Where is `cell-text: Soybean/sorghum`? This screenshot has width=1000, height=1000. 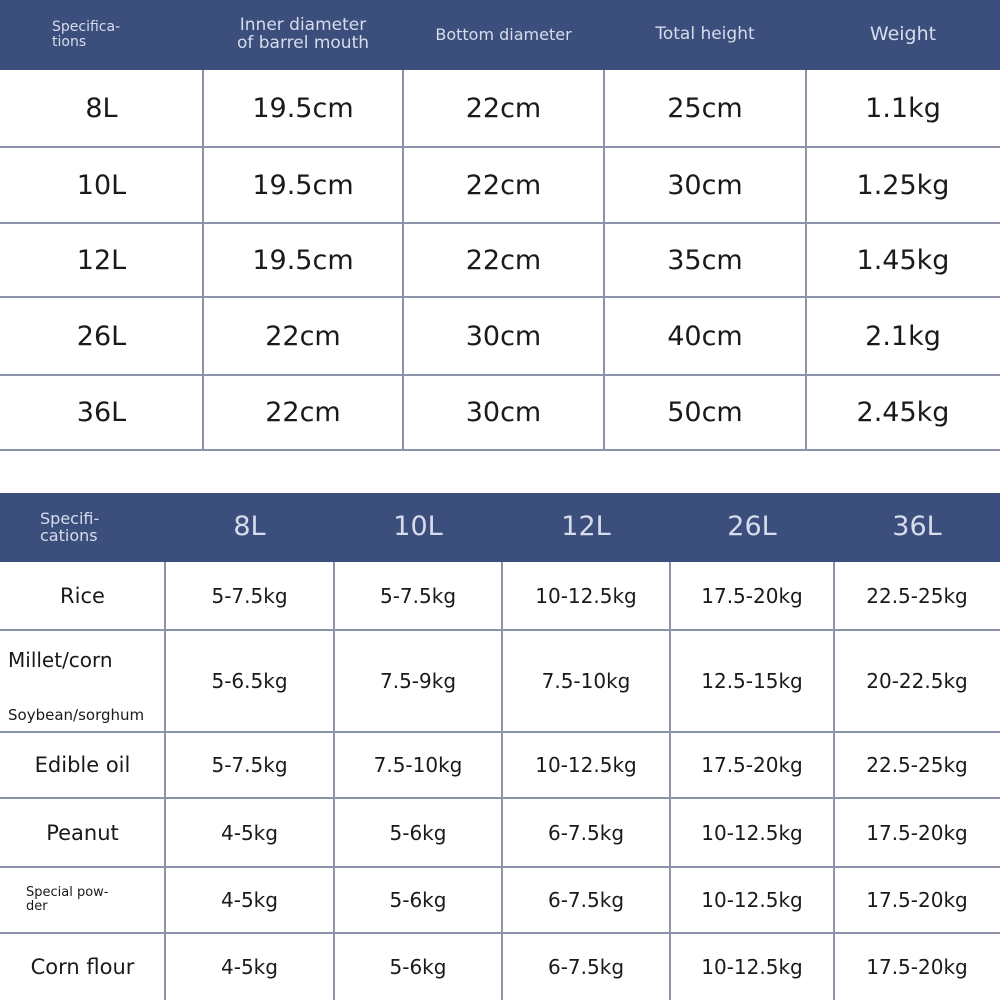 cell-text: Soybean/sorghum is located at coordinates (76, 715).